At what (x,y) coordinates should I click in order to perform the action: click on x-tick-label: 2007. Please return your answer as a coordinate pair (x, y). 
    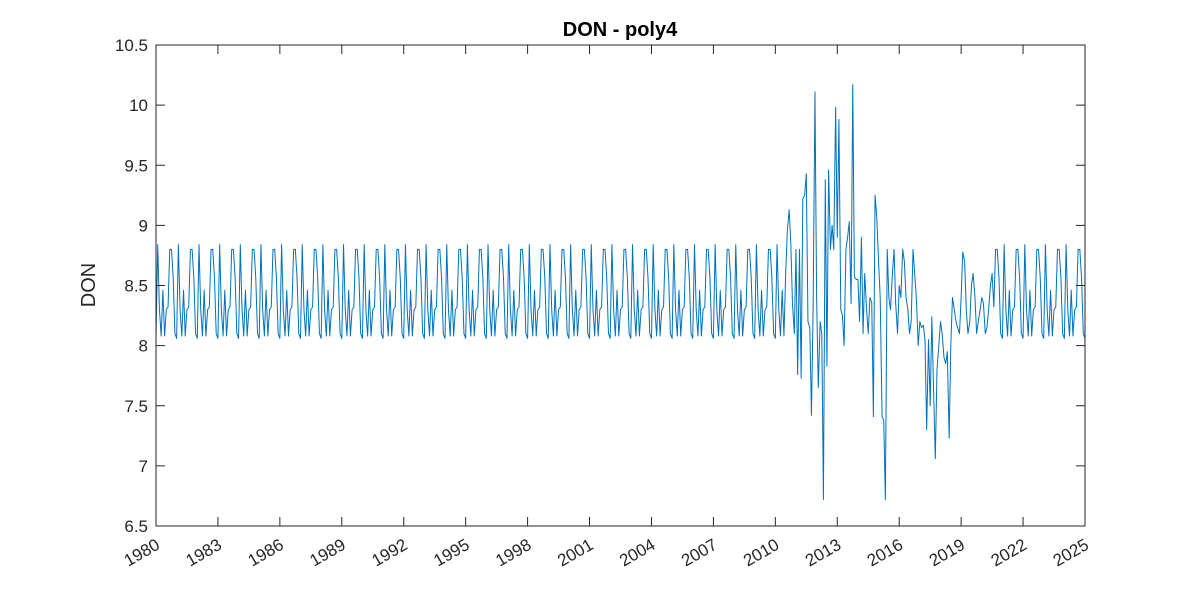
    Looking at the image, I should click on (699, 552).